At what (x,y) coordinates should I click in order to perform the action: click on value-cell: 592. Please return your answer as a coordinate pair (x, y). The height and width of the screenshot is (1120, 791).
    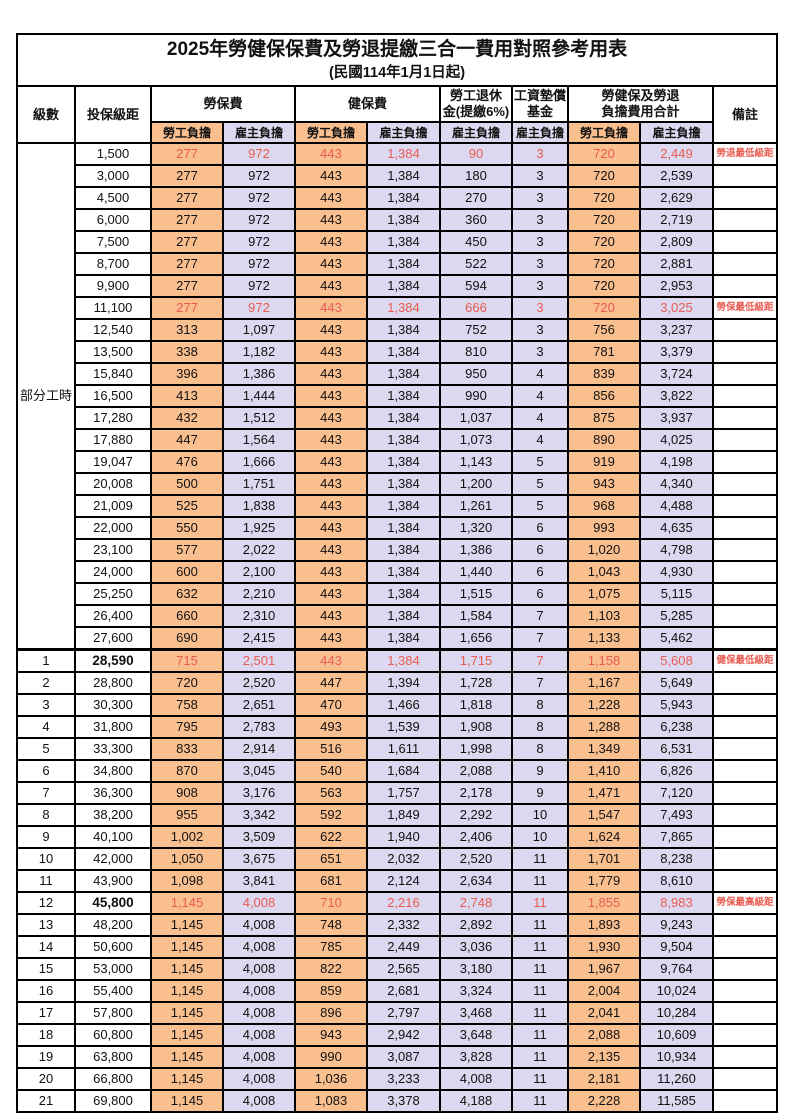
    Looking at the image, I should click on (331, 815).